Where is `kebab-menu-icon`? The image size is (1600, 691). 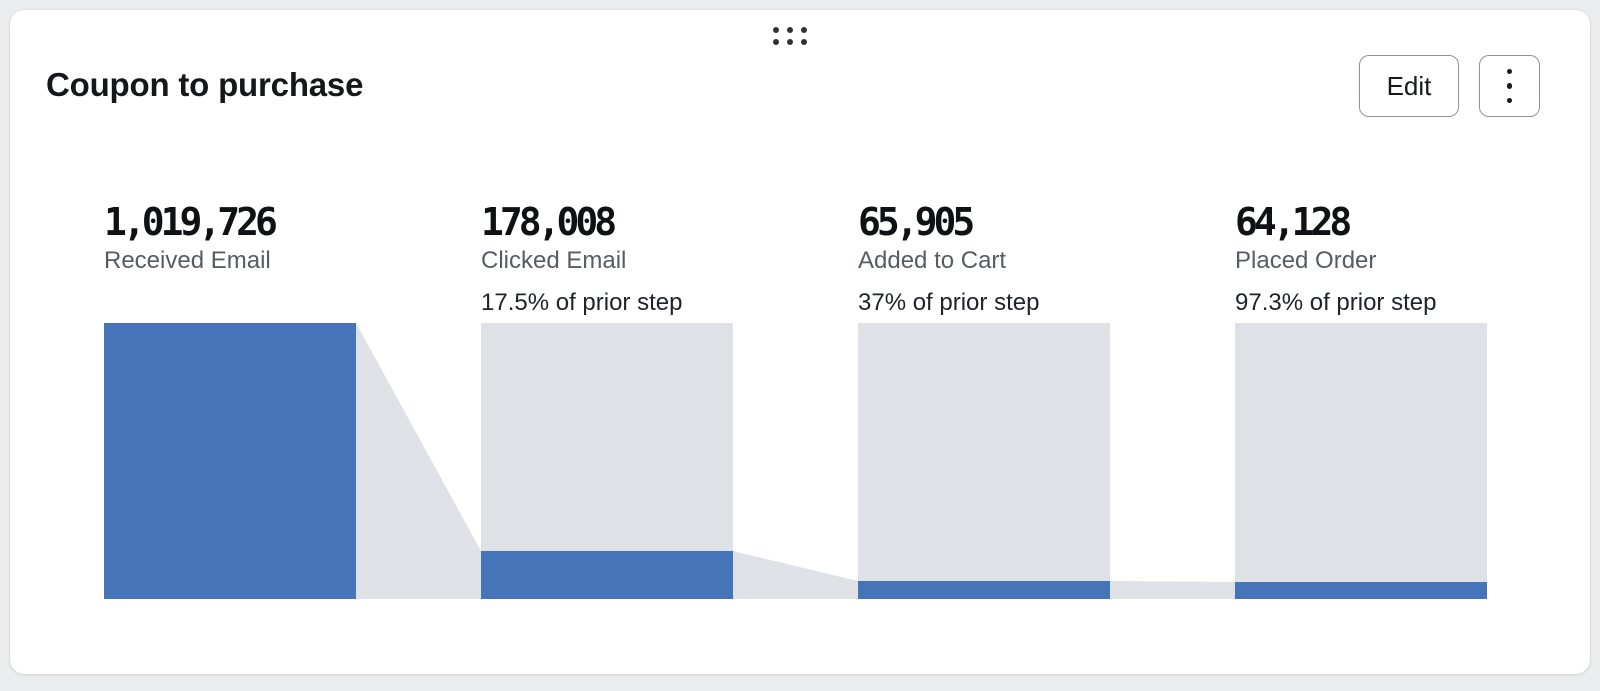 kebab-menu-icon is located at coordinates (1509, 86).